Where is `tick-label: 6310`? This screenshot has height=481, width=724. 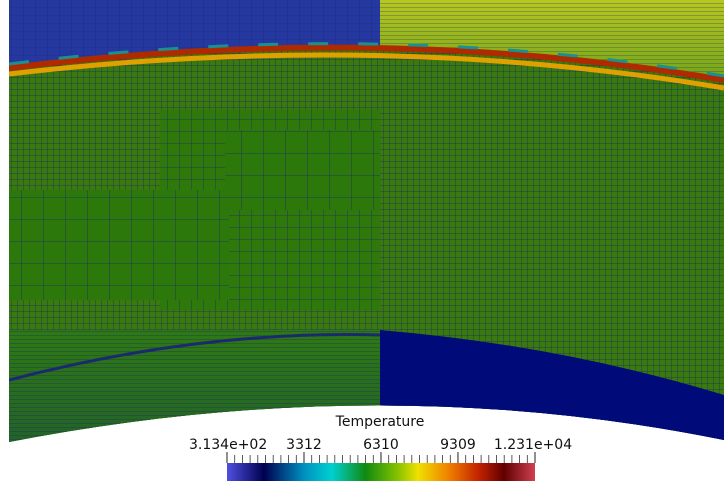
tick-label: 6310 is located at coordinates (381, 445).